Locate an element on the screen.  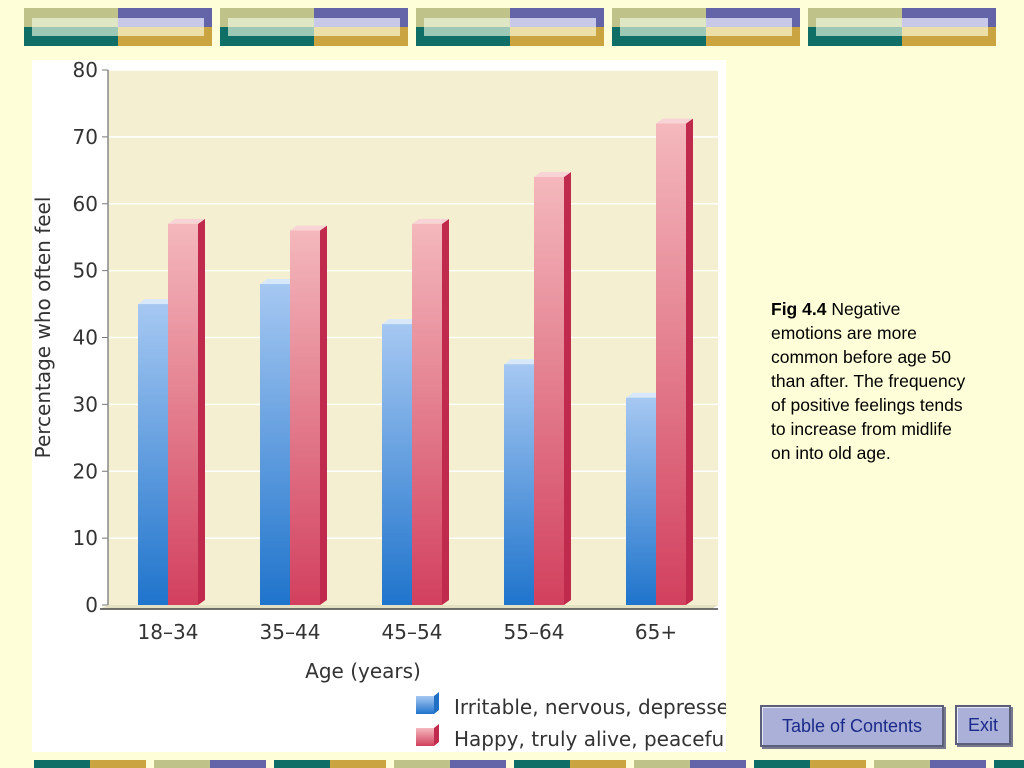
y-tick-label: 10 is located at coordinates (85, 538).